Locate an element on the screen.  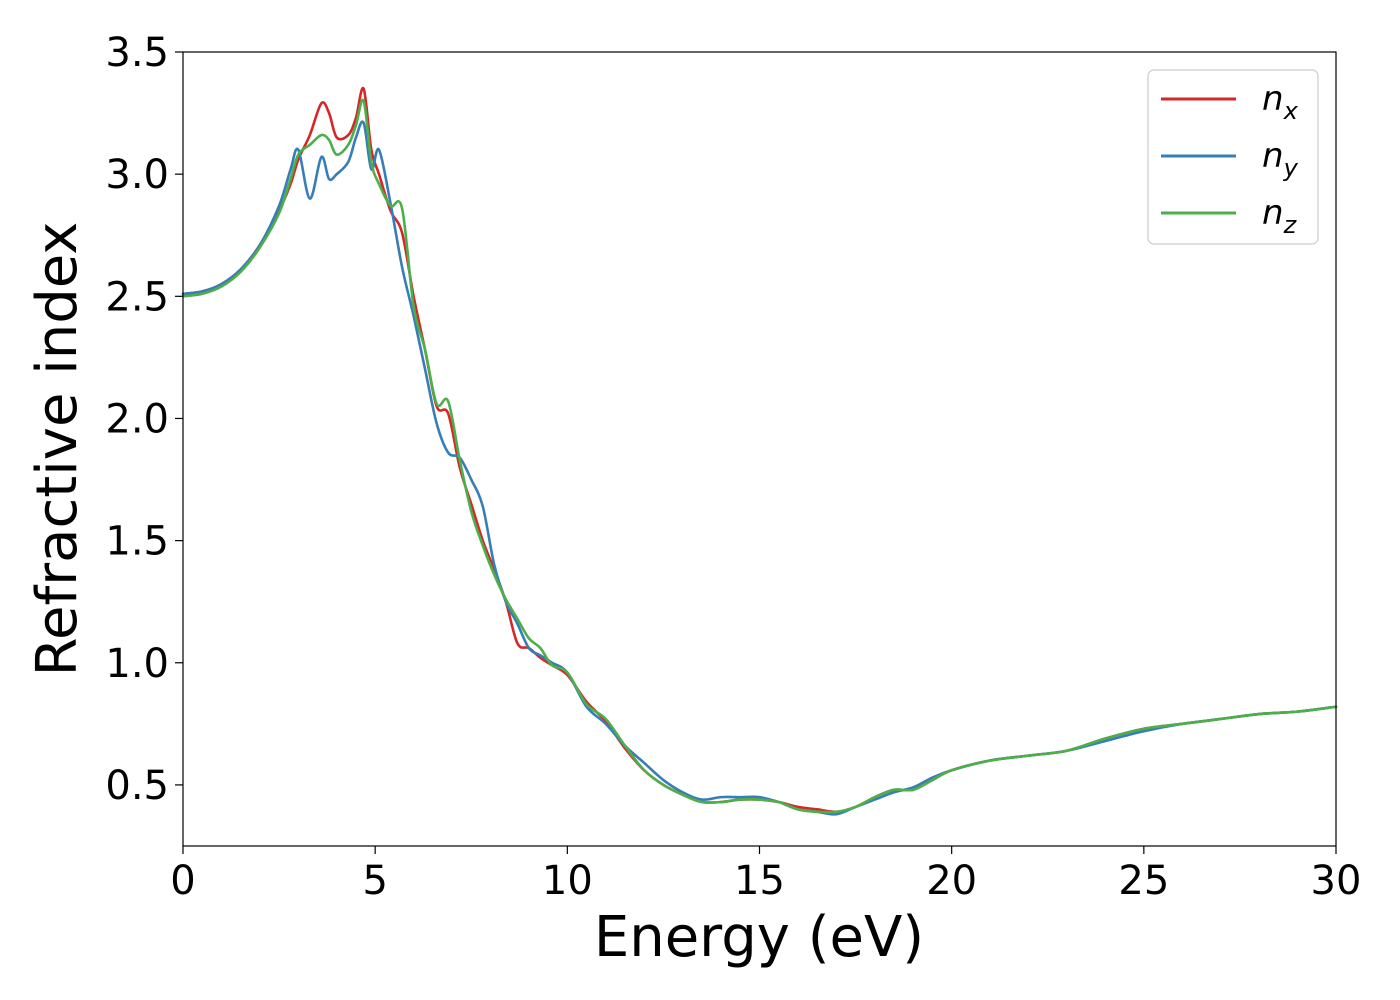
y-tick-label: 3.0 is located at coordinates (137, 175).